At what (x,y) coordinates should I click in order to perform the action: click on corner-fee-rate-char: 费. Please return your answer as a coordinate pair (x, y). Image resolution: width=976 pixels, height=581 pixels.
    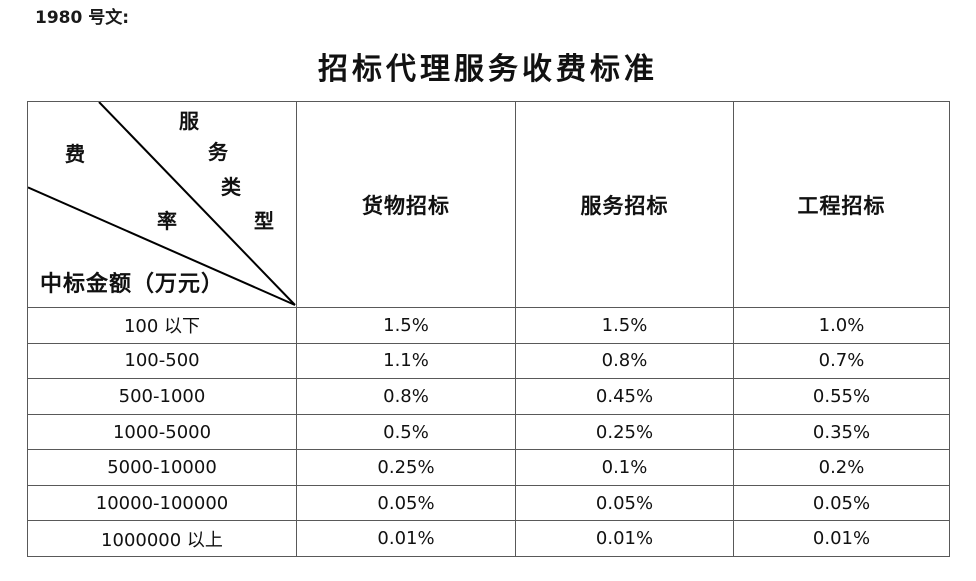
    Looking at the image, I should click on (75, 155).